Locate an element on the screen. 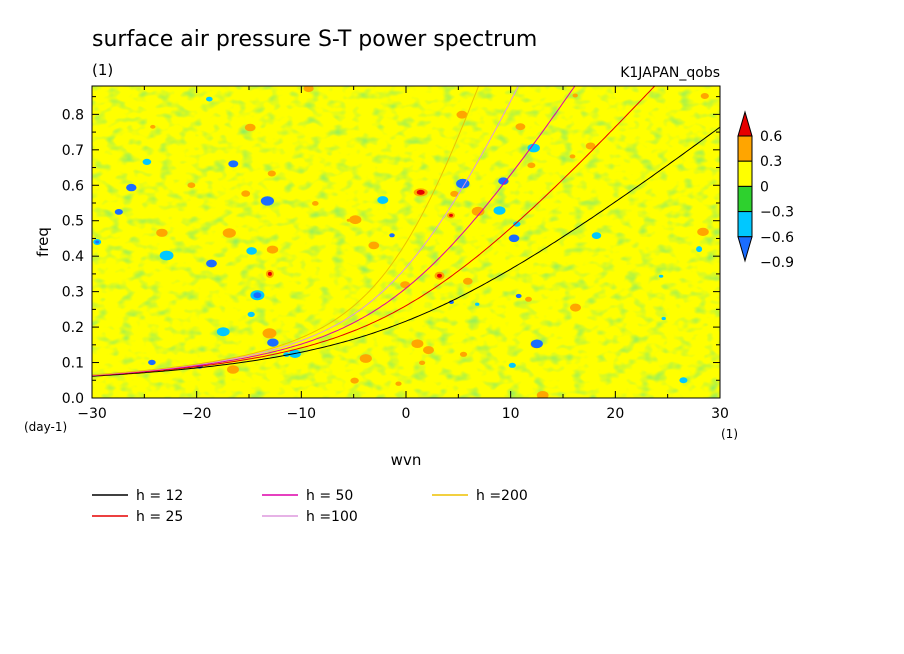  legend-label: h =100 is located at coordinates (332, 517).